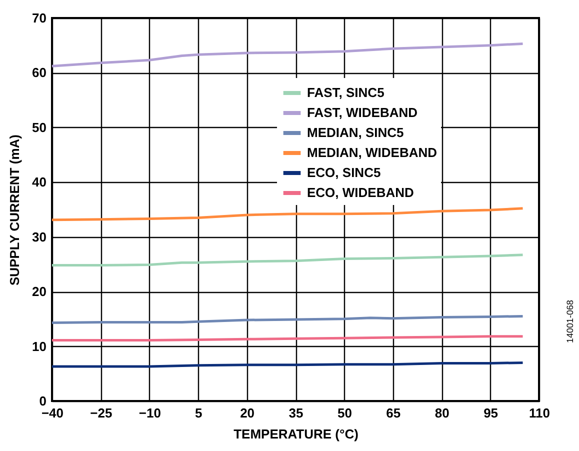 This screenshot has height=451, width=579. Describe the element at coordinates (149, 413) in the screenshot. I see `x-tick-label: −10` at that location.